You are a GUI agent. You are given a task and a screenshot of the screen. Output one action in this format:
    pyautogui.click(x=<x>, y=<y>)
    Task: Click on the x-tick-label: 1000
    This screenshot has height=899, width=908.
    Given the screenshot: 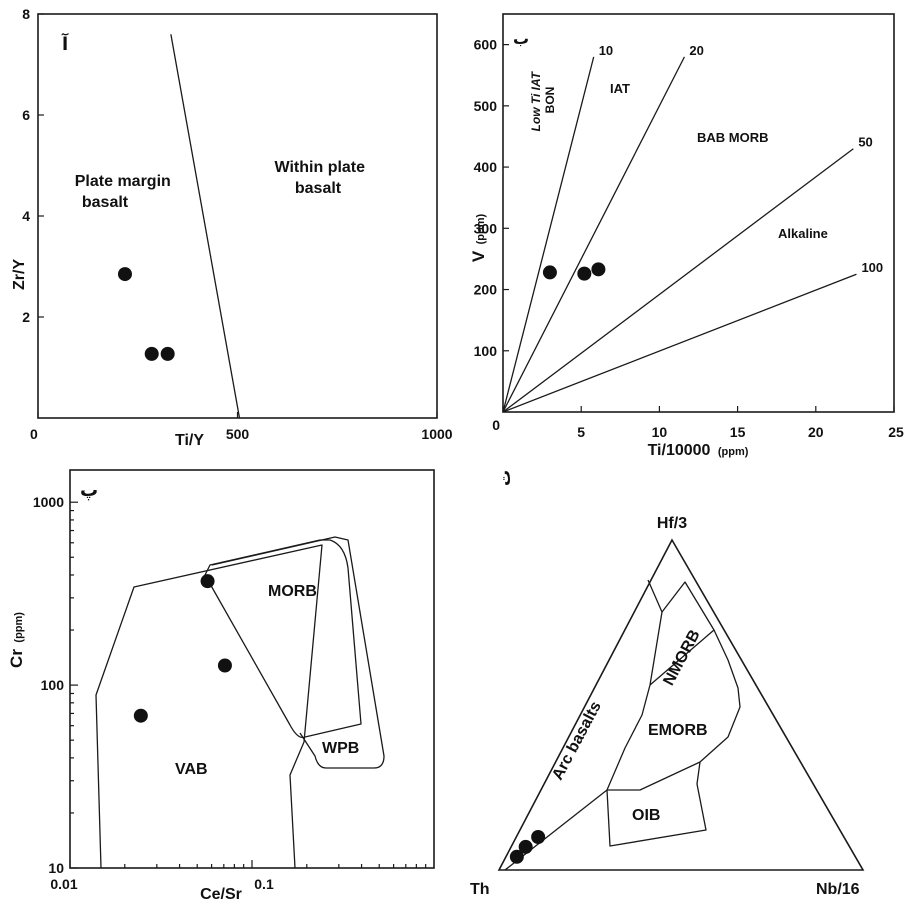 What is the action you would take?
    pyautogui.click(x=436, y=434)
    